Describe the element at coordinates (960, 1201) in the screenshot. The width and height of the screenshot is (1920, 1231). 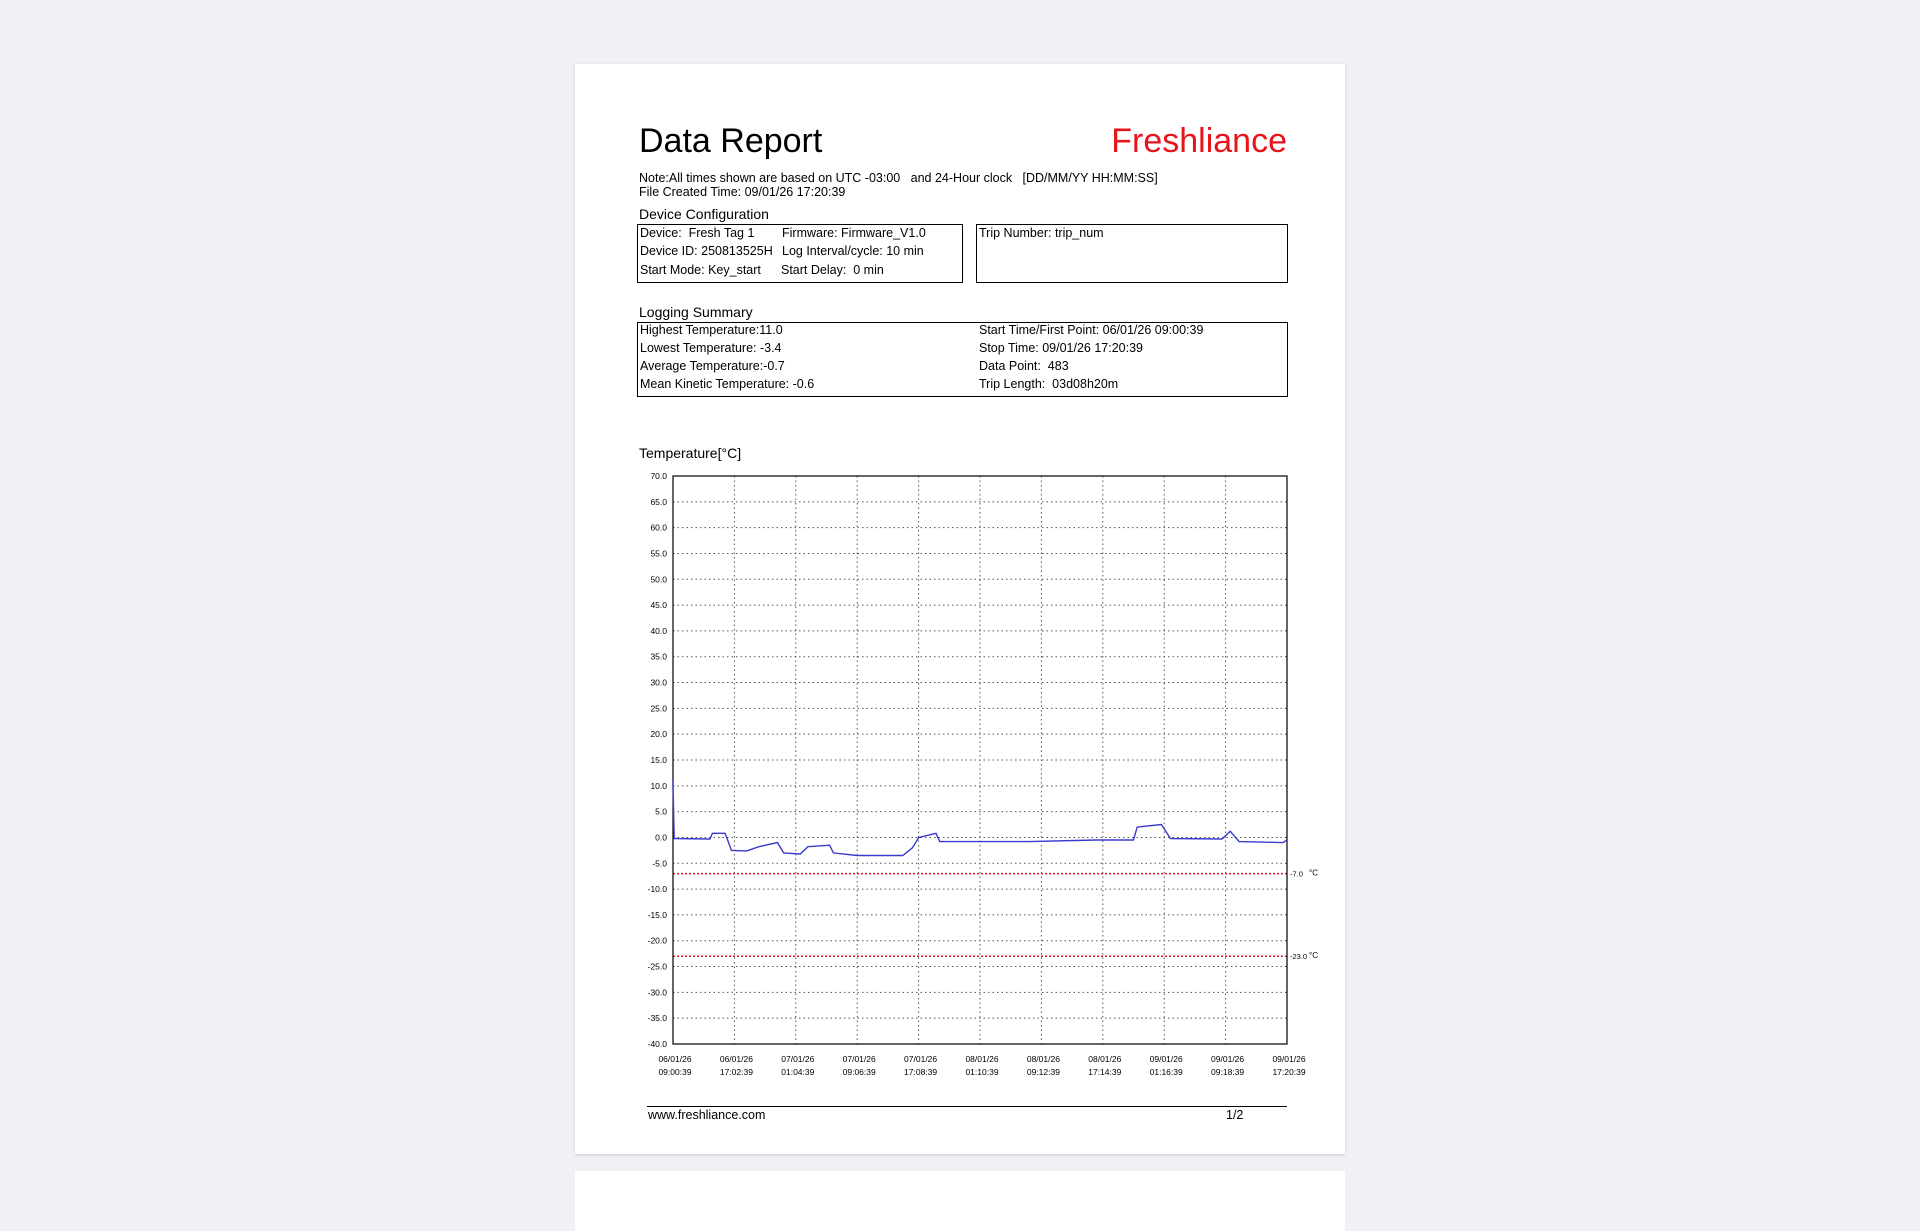
I see `next-page` at that location.